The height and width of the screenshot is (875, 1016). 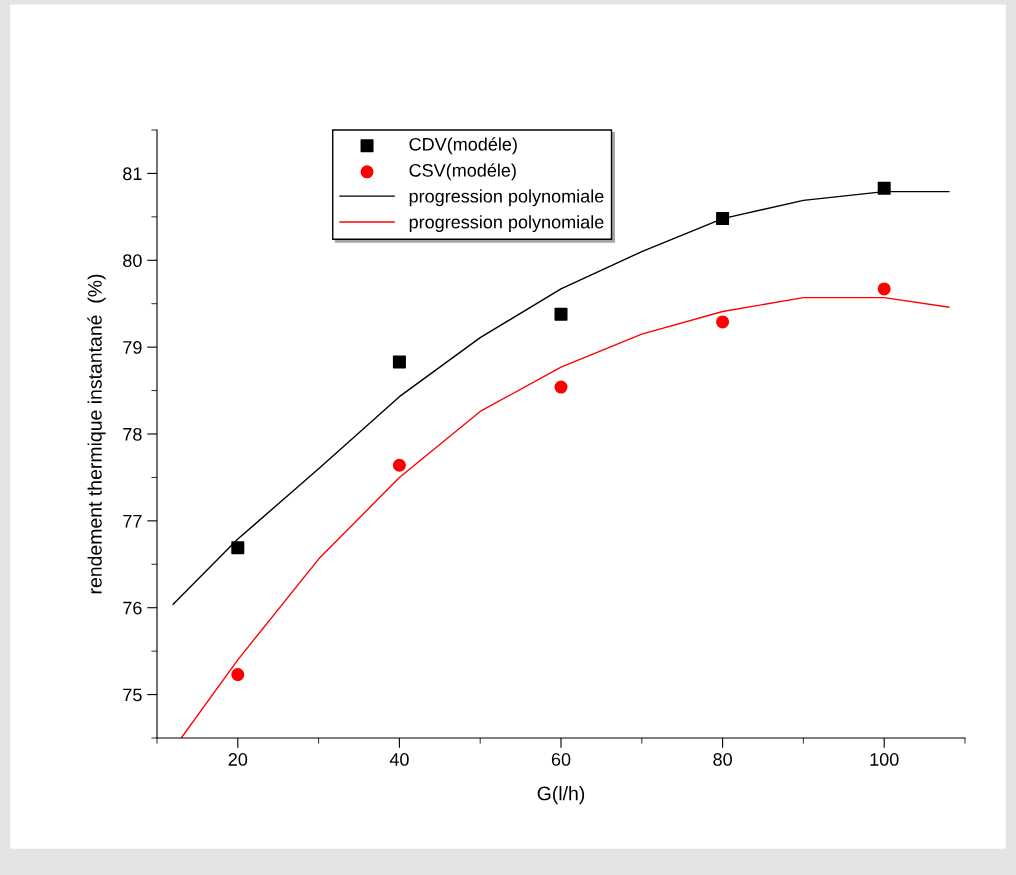 I want to click on legend-label: CSV(modéle), so click(x=462, y=172).